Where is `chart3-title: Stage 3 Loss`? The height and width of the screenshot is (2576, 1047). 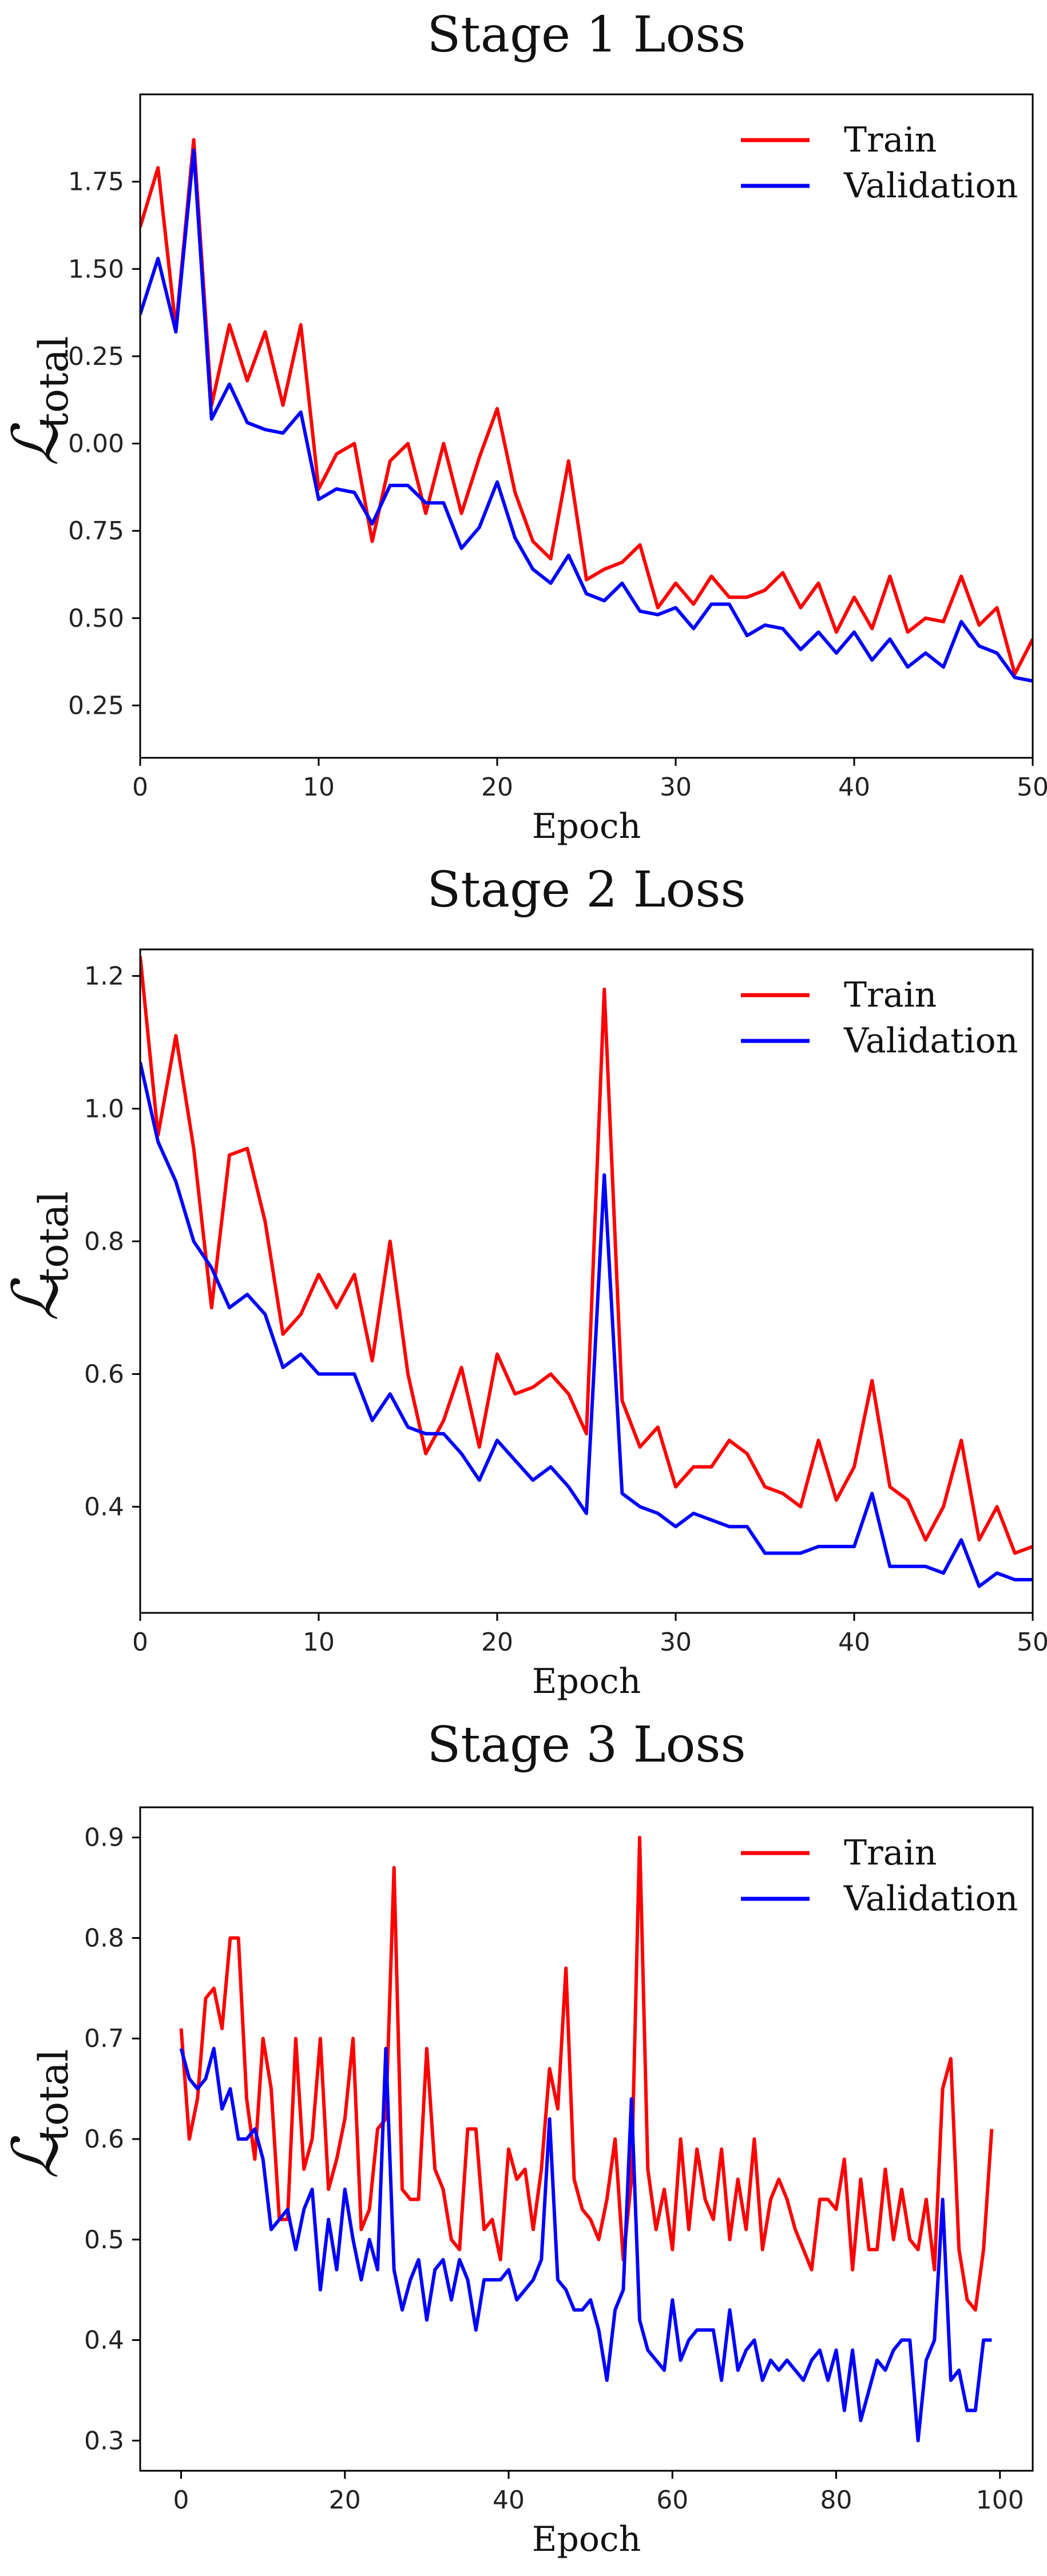
chart3-title: Stage 3 Loss is located at coordinates (586, 1745).